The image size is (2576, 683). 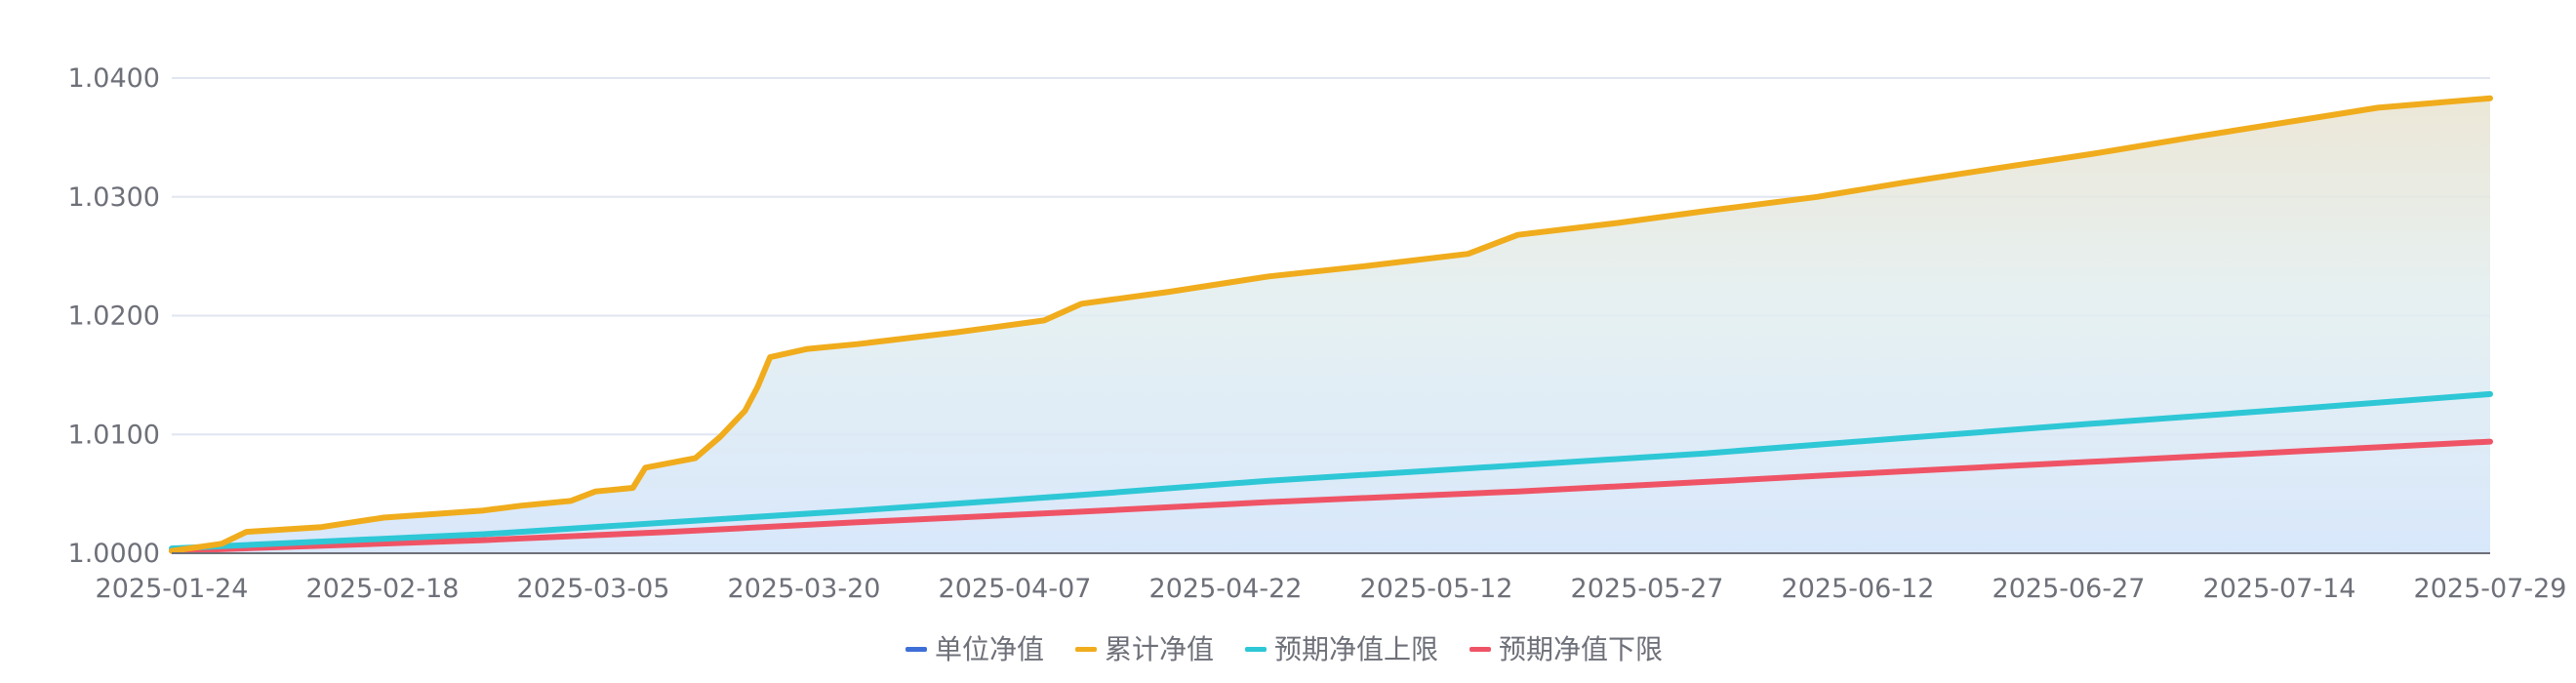 I want to click on x-tick-label: 2025-03-05, so click(x=593, y=589).